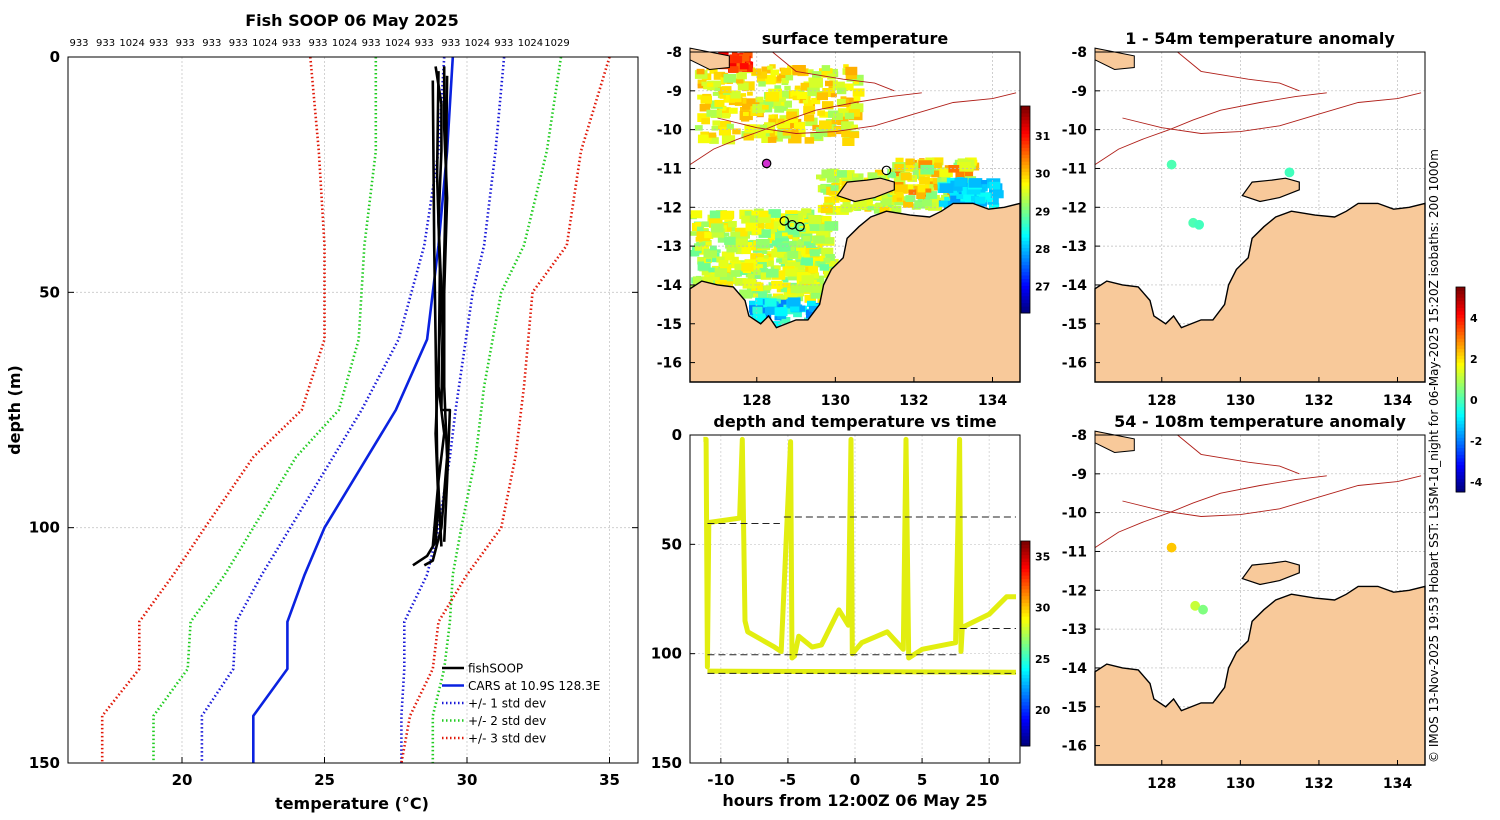 The image size is (1500, 820). What do you see at coordinates (854, 800) in the screenshot?
I see `timeseries-xlabel: hours from 12:00Z 06 May 25` at bounding box center [854, 800].